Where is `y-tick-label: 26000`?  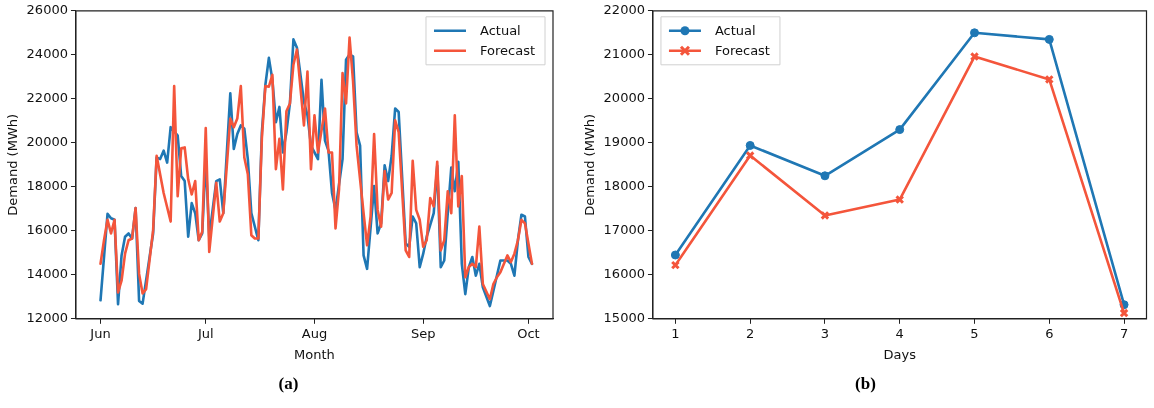
y-tick-label: 26000 is located at coordinates (47, 10).